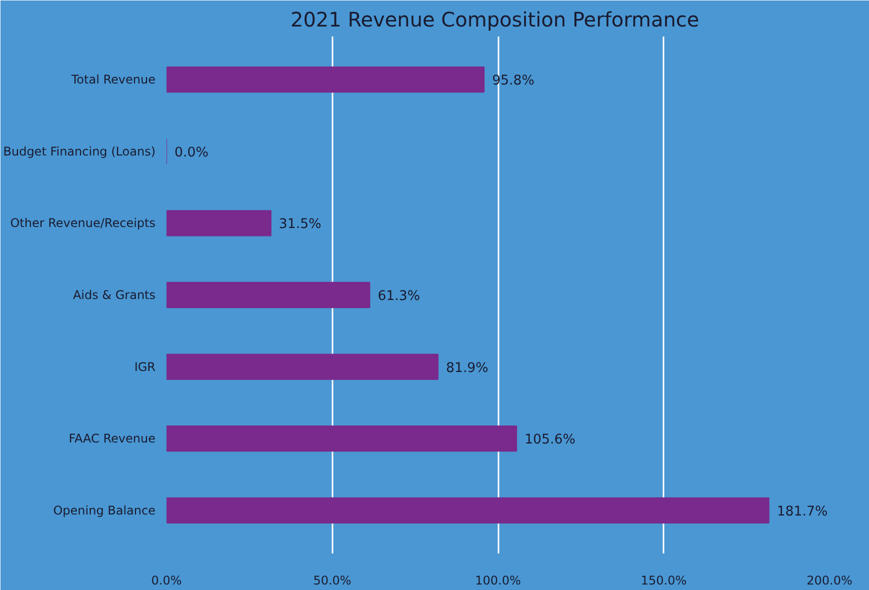 The image size is (869, 590). I want to click on data-label: 81.9%, so click(467, 368).